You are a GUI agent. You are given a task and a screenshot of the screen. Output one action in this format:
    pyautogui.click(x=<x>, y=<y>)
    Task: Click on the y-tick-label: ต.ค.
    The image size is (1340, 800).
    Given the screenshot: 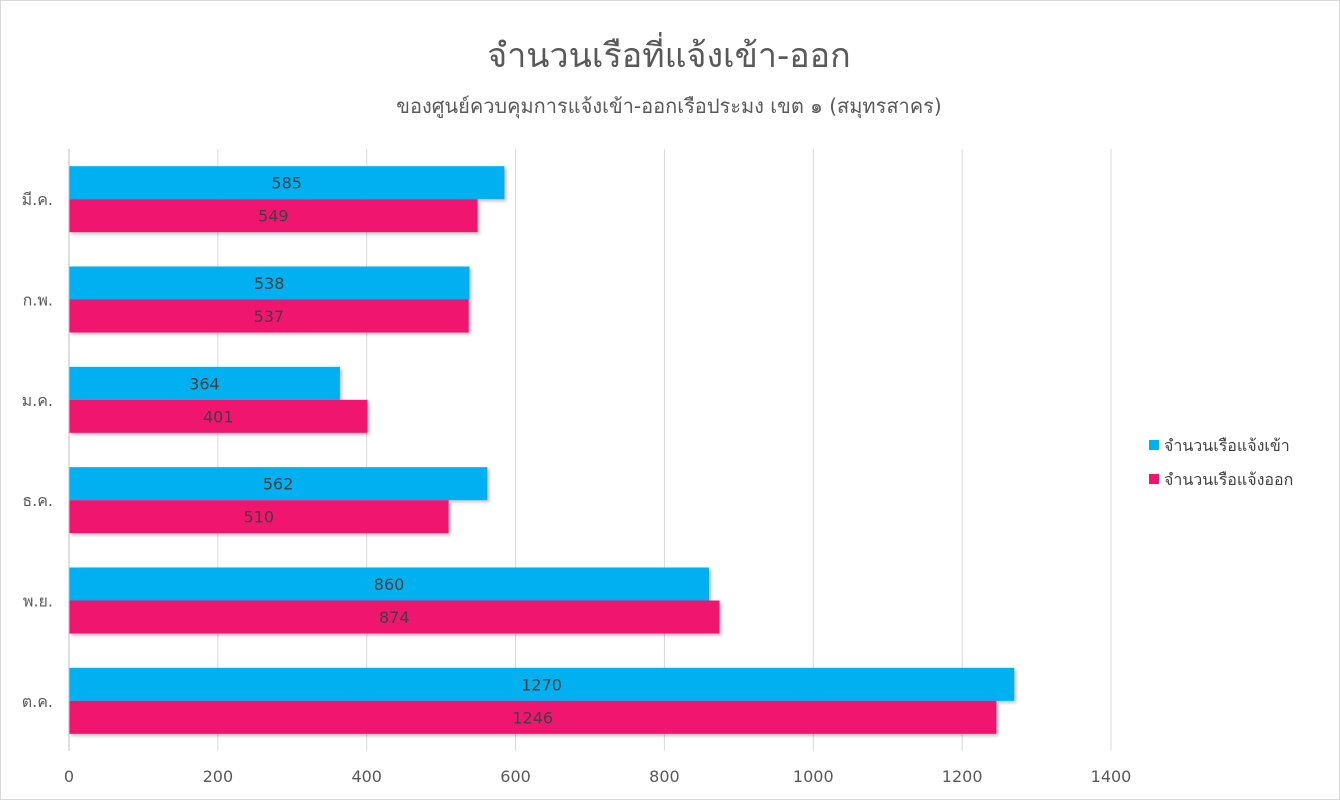 What is the action you would take?
    pyautogui.click(x=37, y=701)
    